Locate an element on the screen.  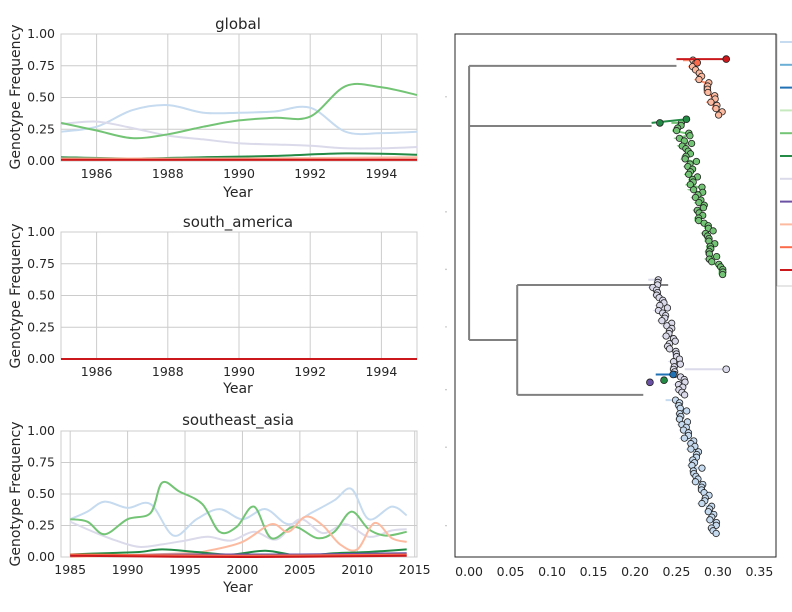
global-xlabel: Year is located at coordinates (237, 193).